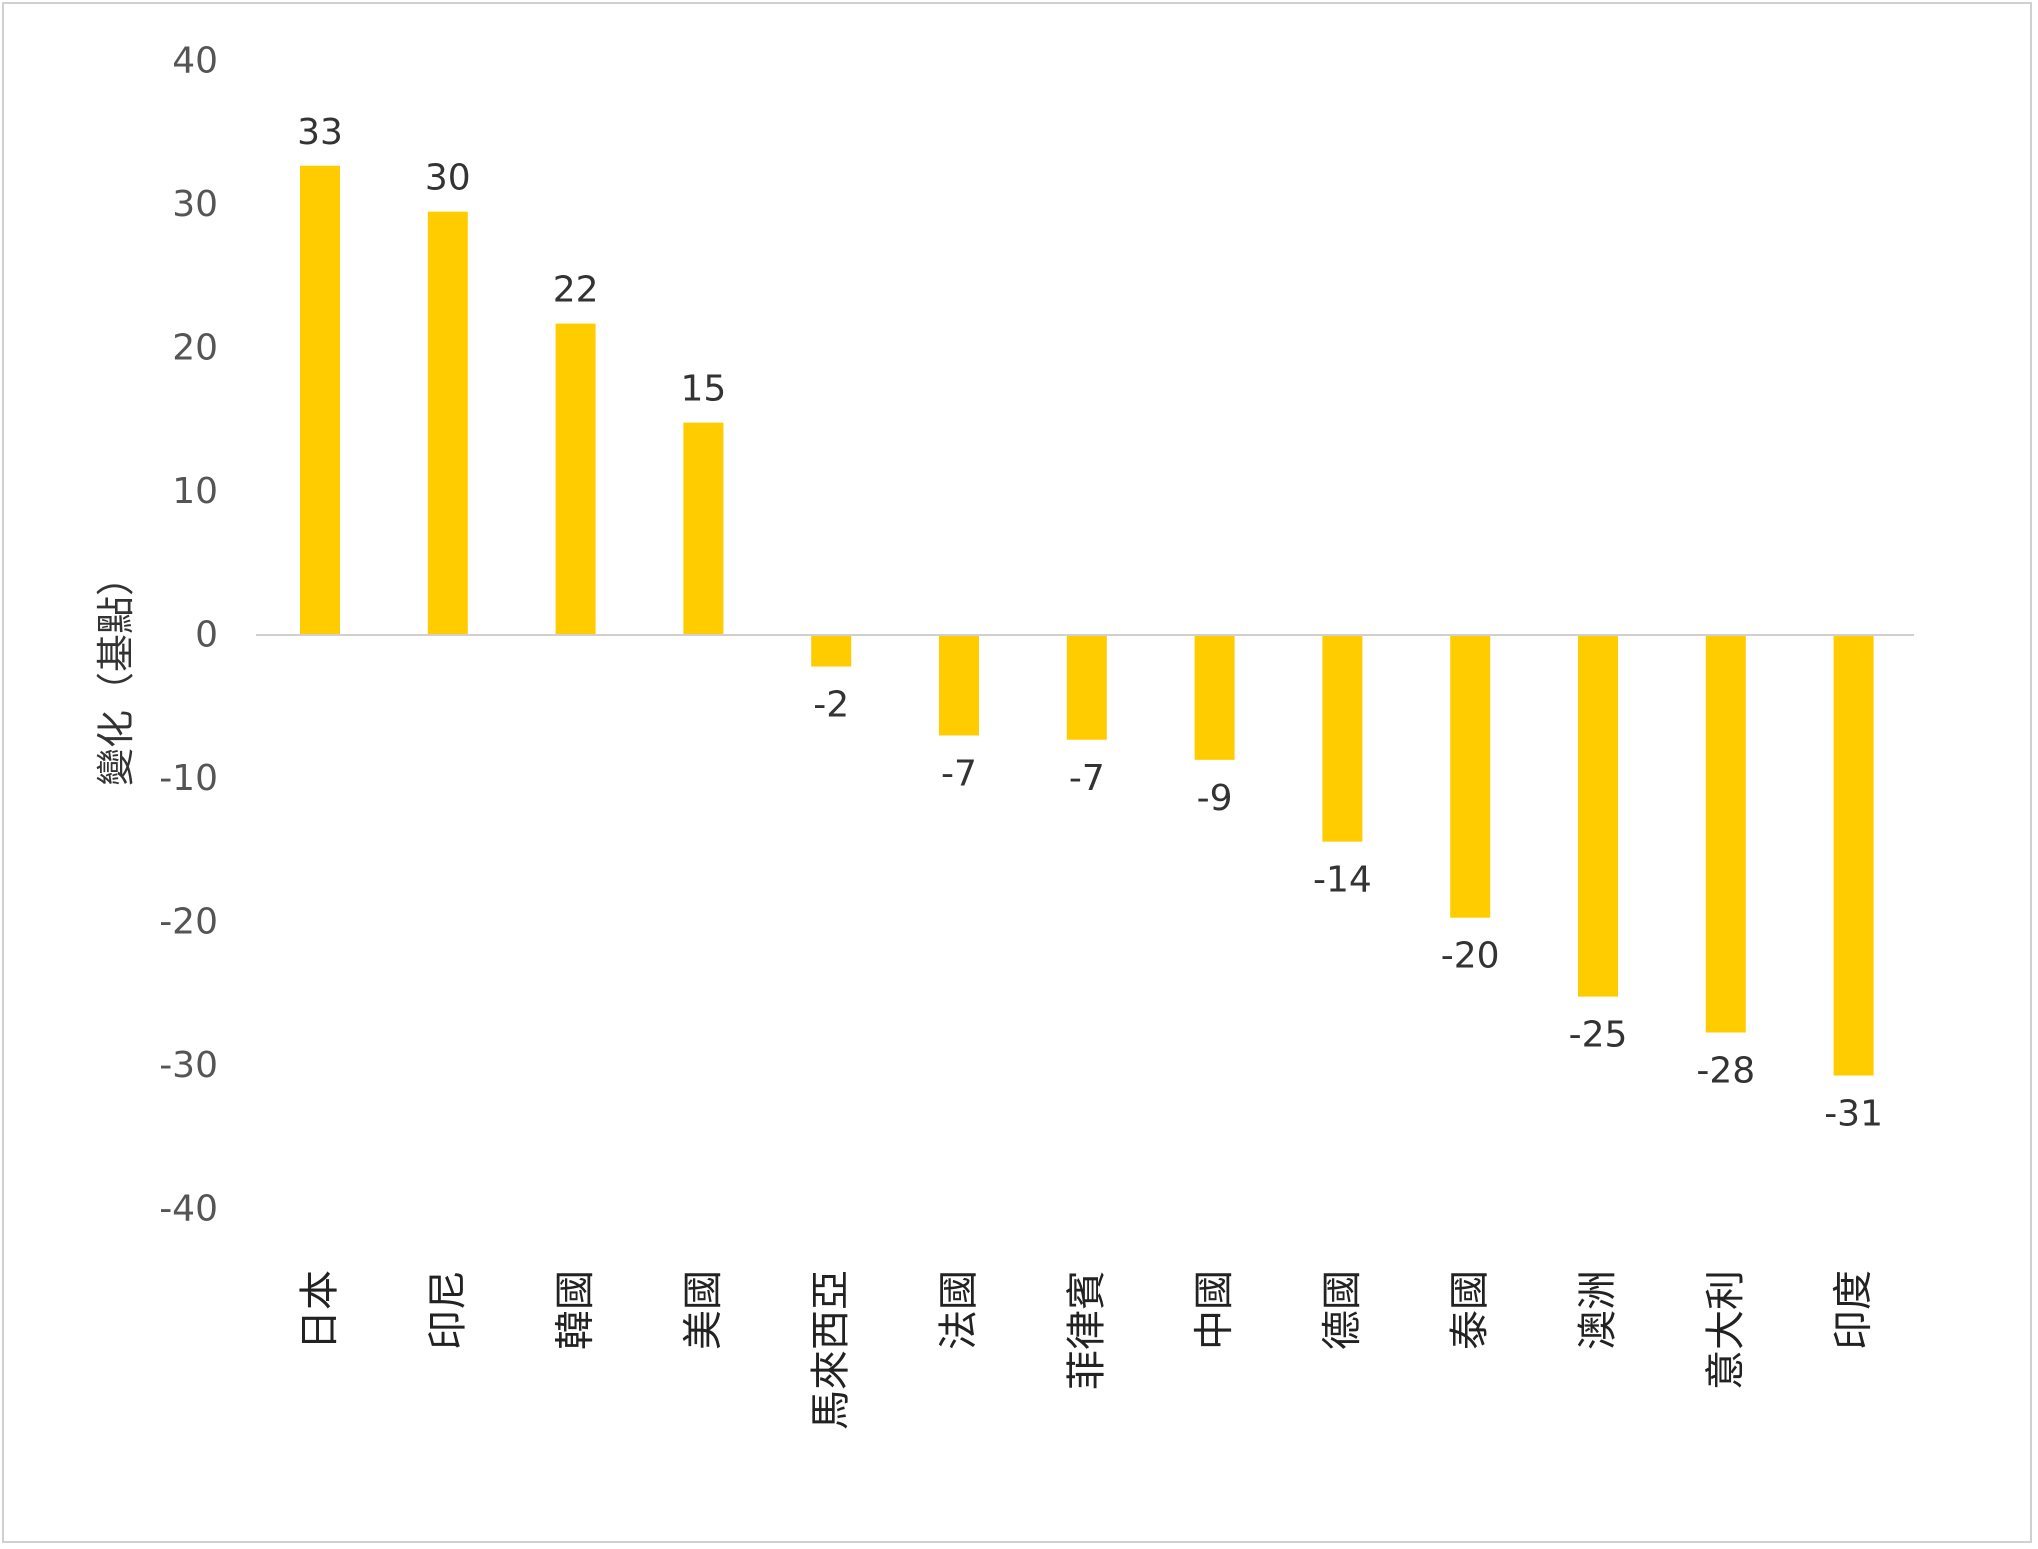  Describe the element at coordinates (448, 1310) in the screenshot. I see `category-label: 印尼` at that location.